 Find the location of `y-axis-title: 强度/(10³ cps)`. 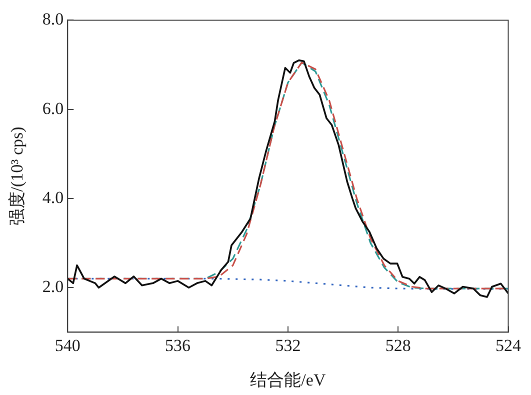

y-axis-title: 强度/(10³ cps) is located at coordinates (17, 176).